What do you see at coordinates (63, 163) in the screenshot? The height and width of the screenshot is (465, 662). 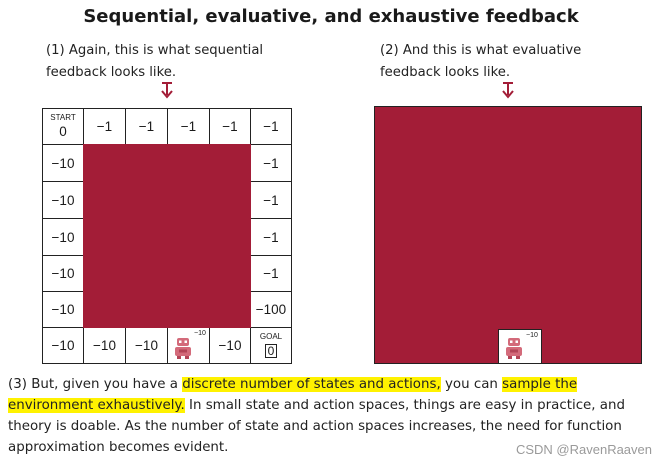 I see `grid-cell-left-1: −10` at bounding box center [63, 163].